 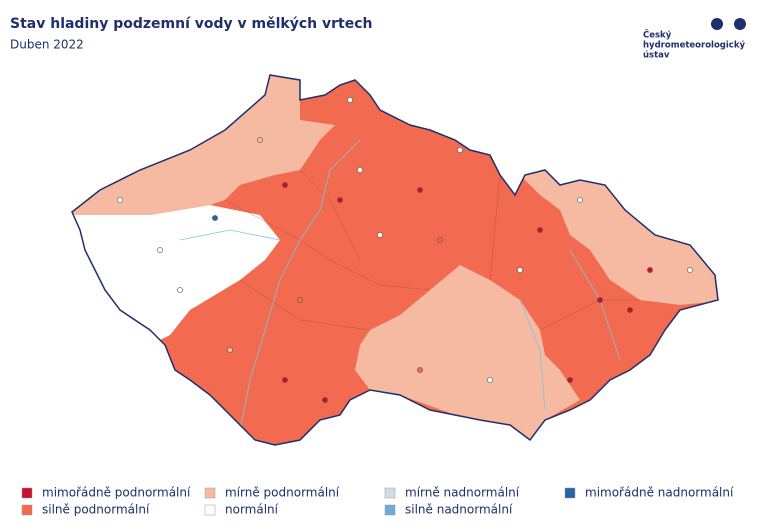 What do you see at coordinates (657, 35) in the screenshot?
I see `logo-text: Český` at bounding box center [657, 35].